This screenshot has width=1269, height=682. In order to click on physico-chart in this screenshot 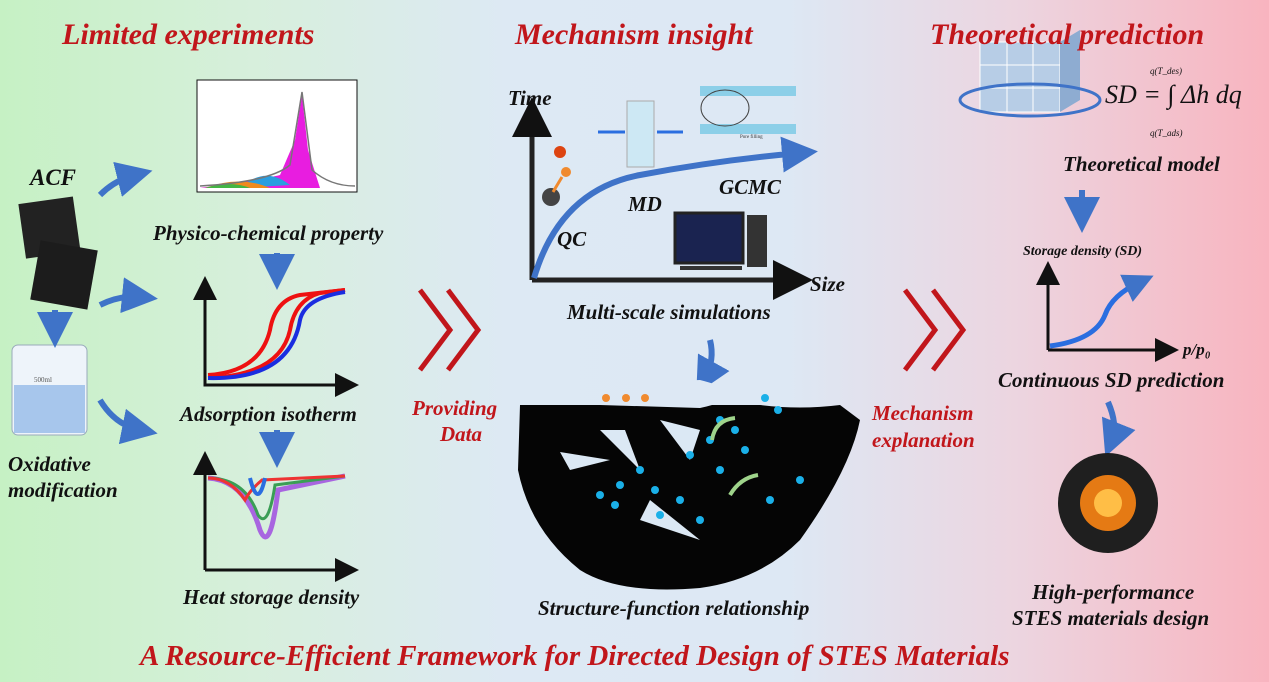, I will do `click(277, 136)`.